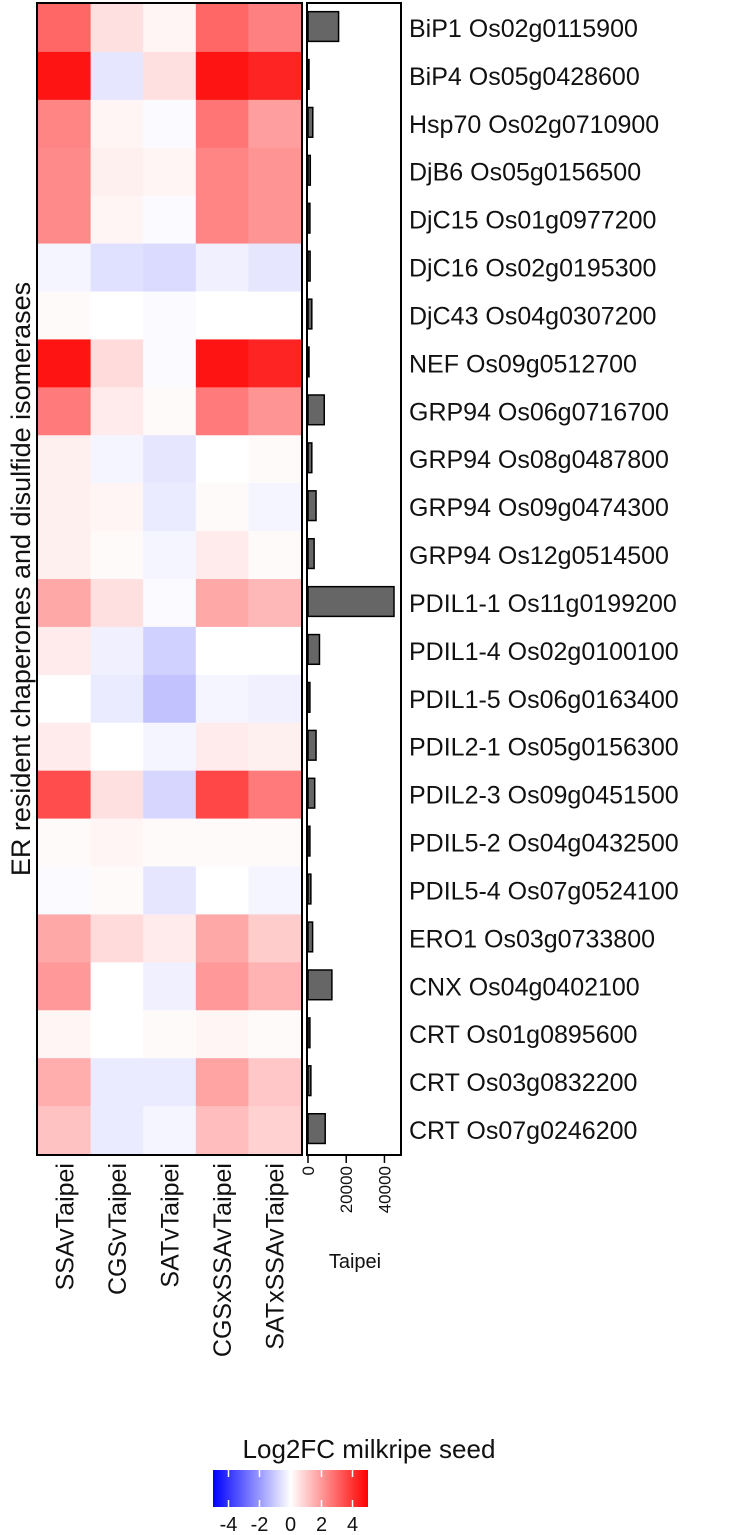 The width and height of the screenshot is (744, 1535). Describe the element at coordinates (523, 29) in the screenshot. I see `gene-row-label: BiP1 Os02g0115900` at that location.